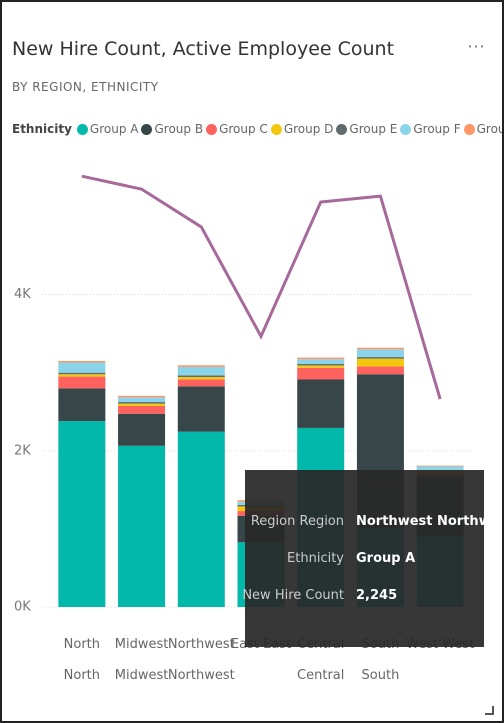 The image size is (504, 723). I want to click on legend-item: Group B, so click(172, 129).